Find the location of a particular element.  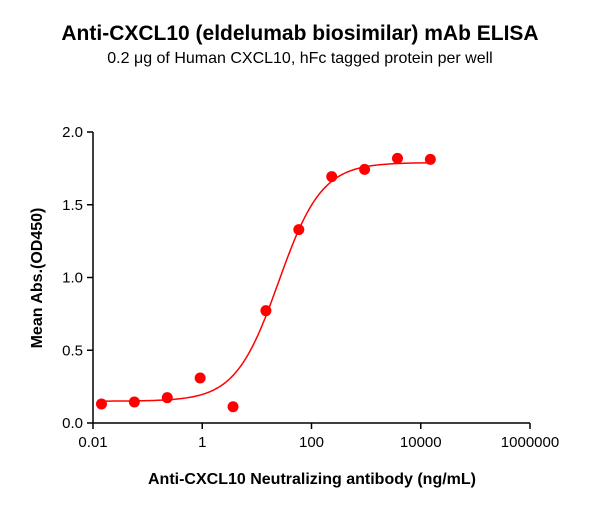

x-tick-label: 100 is located at coordinates (311, 442).